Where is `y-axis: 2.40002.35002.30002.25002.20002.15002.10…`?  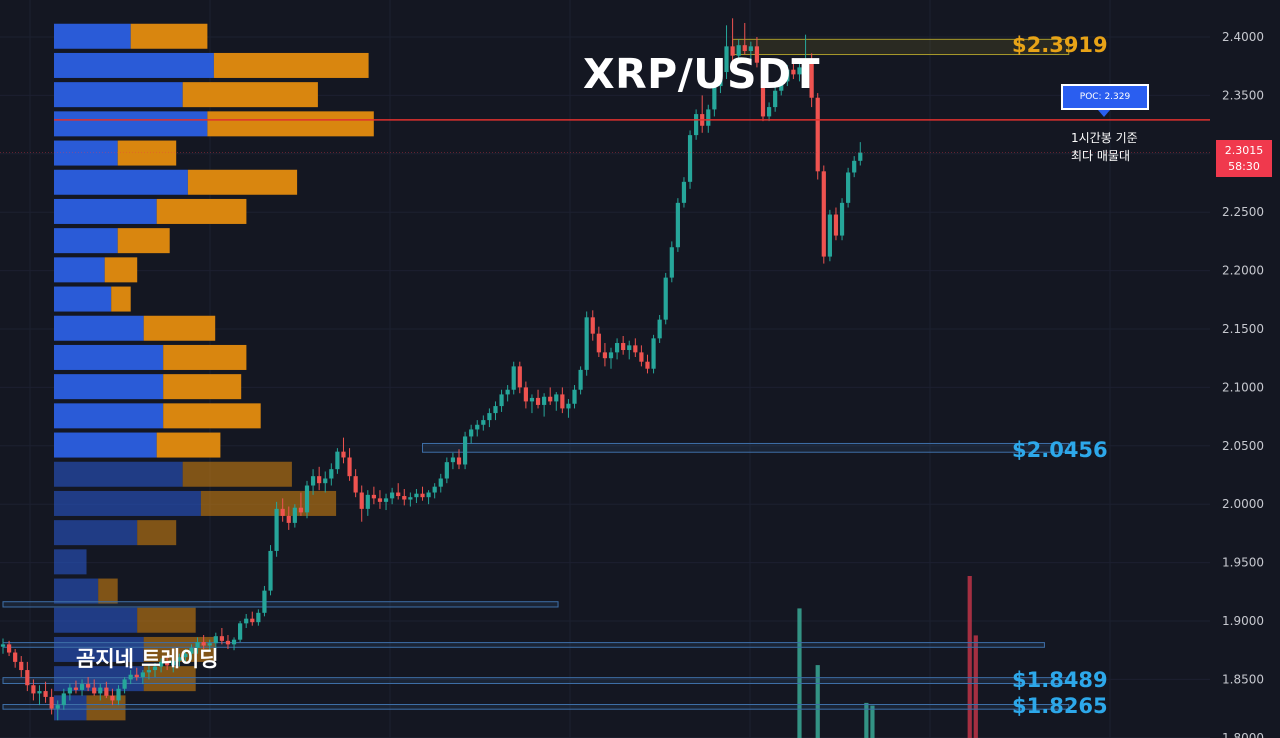
y-axis: 2.40002.35002.30002.25002.20002.15002.10… is located at coordinates (1243, 384).